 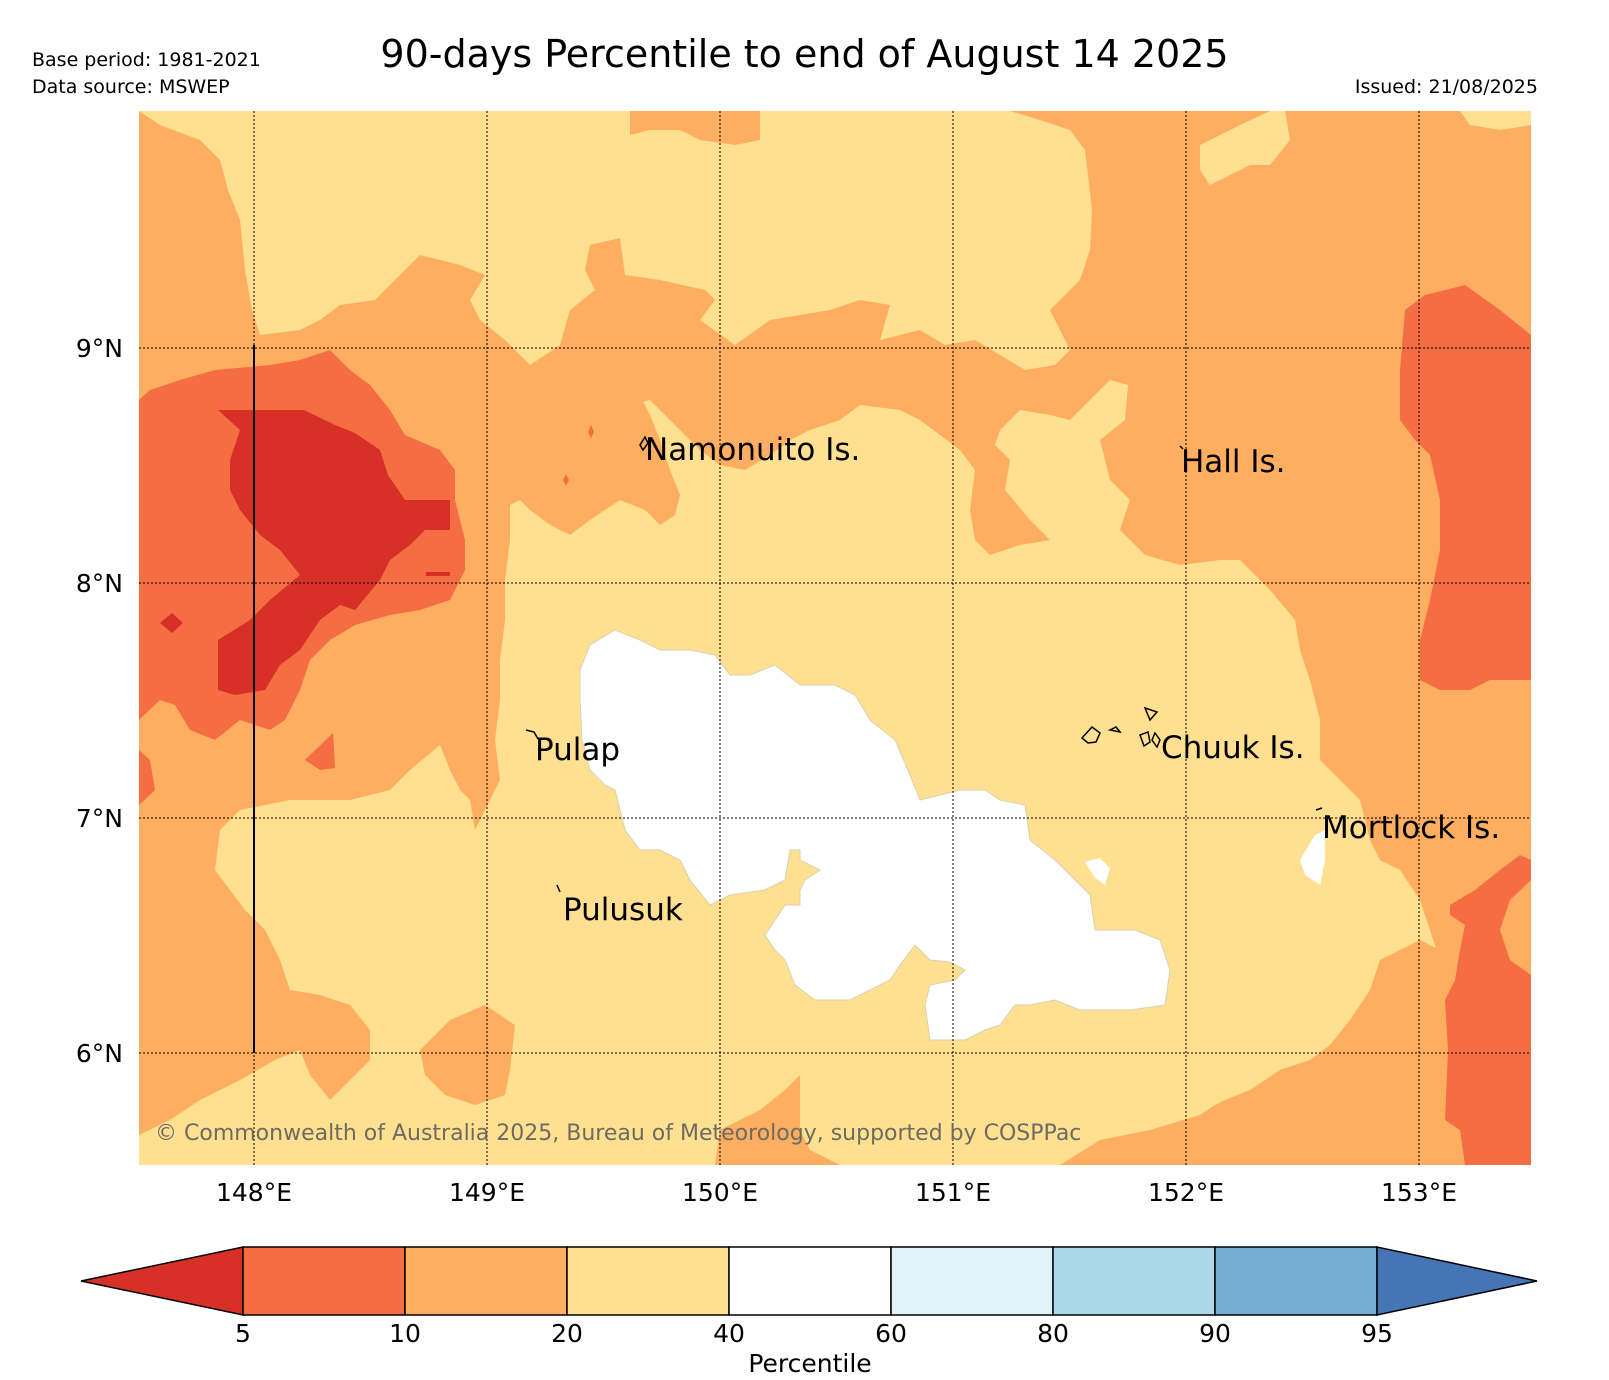 What do you see at coordinates (558, 888) in the screenshot?
I see `pulusuk-outline` at bounding box center [558, 888].